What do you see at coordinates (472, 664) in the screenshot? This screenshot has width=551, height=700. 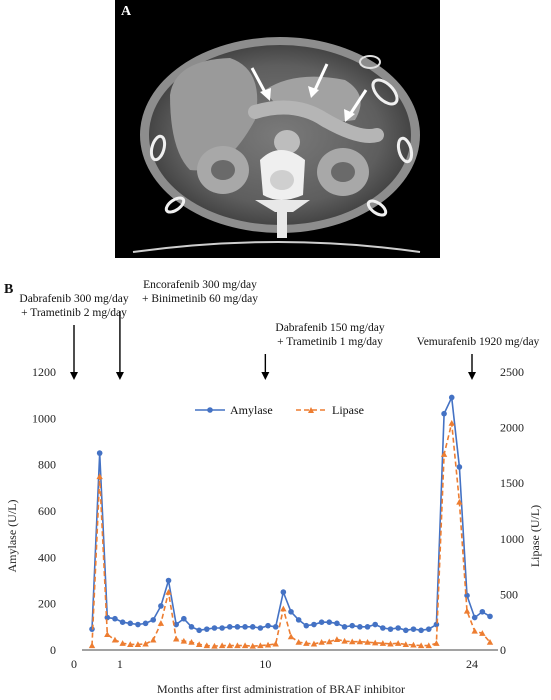 I see `x-tick-label: 24` at bounding box center [472, 664].